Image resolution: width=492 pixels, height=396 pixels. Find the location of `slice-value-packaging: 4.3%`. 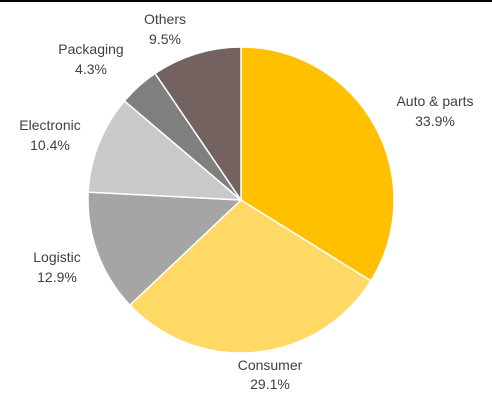

slice-value-packaging: 4.3% is located at coordinates (91, 69).